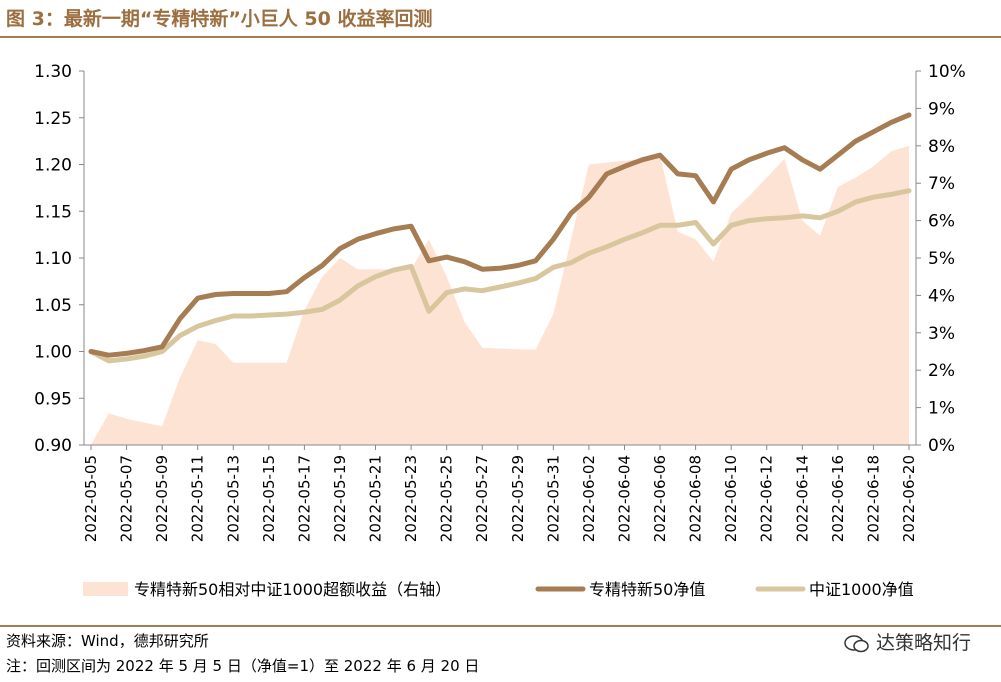  What do you see at coordinates (838, 498) in the screenshot?
I see `x-tick-label: 2022-06-16` at bounding box center [838, 498].